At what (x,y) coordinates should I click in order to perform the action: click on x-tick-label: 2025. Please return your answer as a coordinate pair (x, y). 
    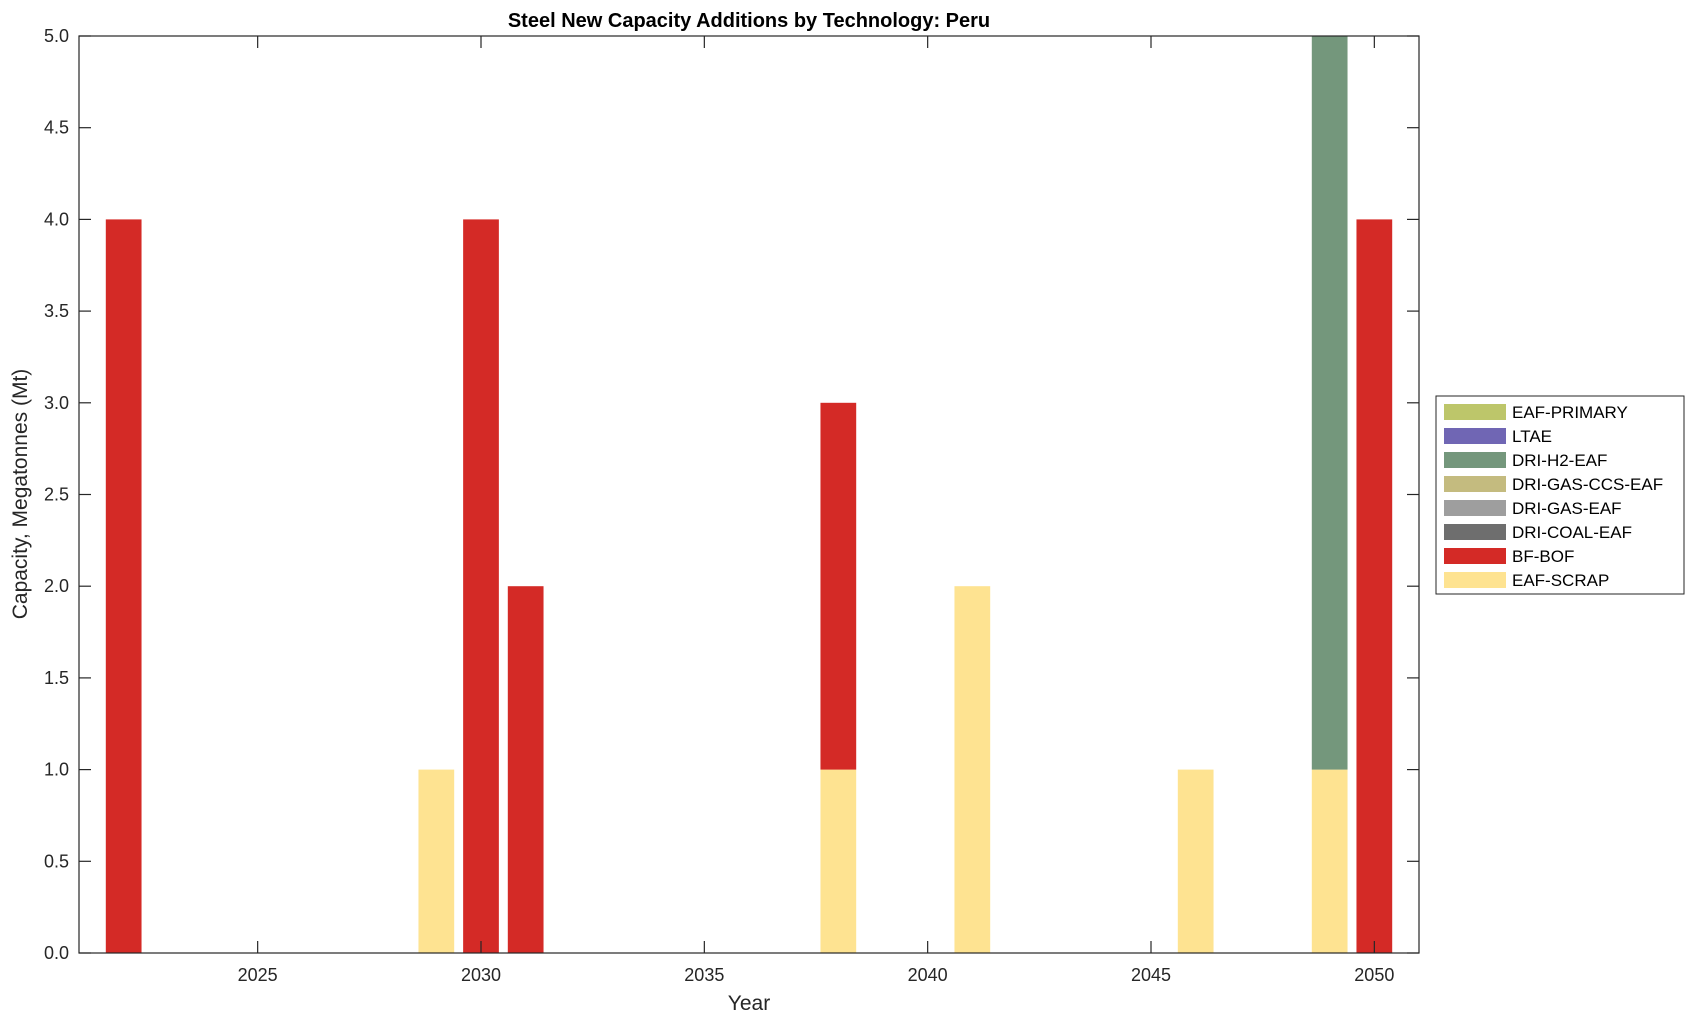
    Looking at the image, I should click on (258, 975).